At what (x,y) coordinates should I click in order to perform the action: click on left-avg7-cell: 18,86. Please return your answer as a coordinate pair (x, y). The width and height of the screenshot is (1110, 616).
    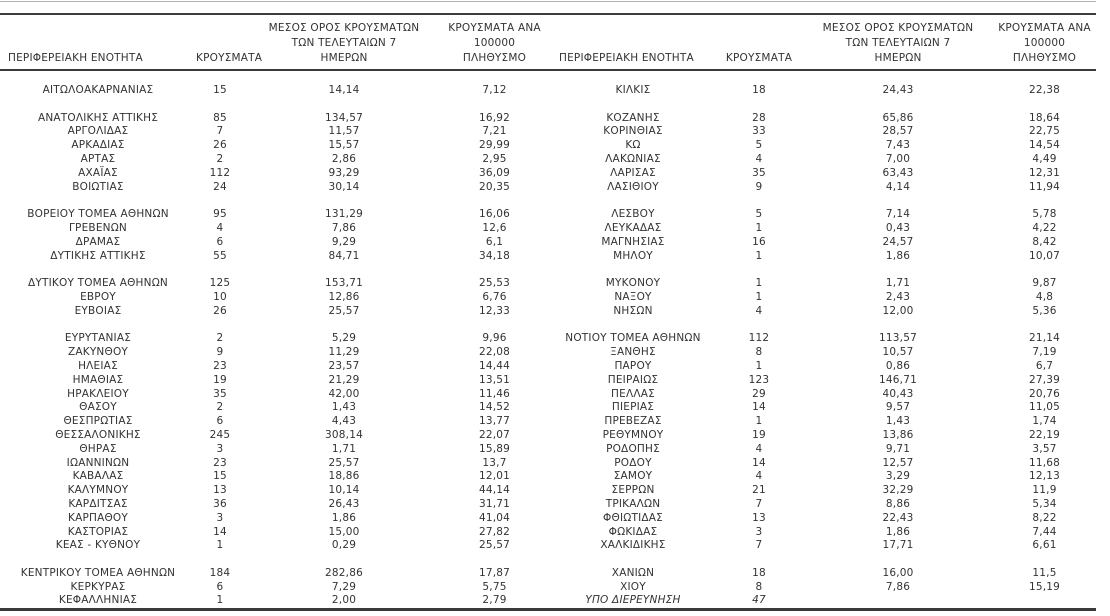
    Looking at the image, I should click on (344, 476).